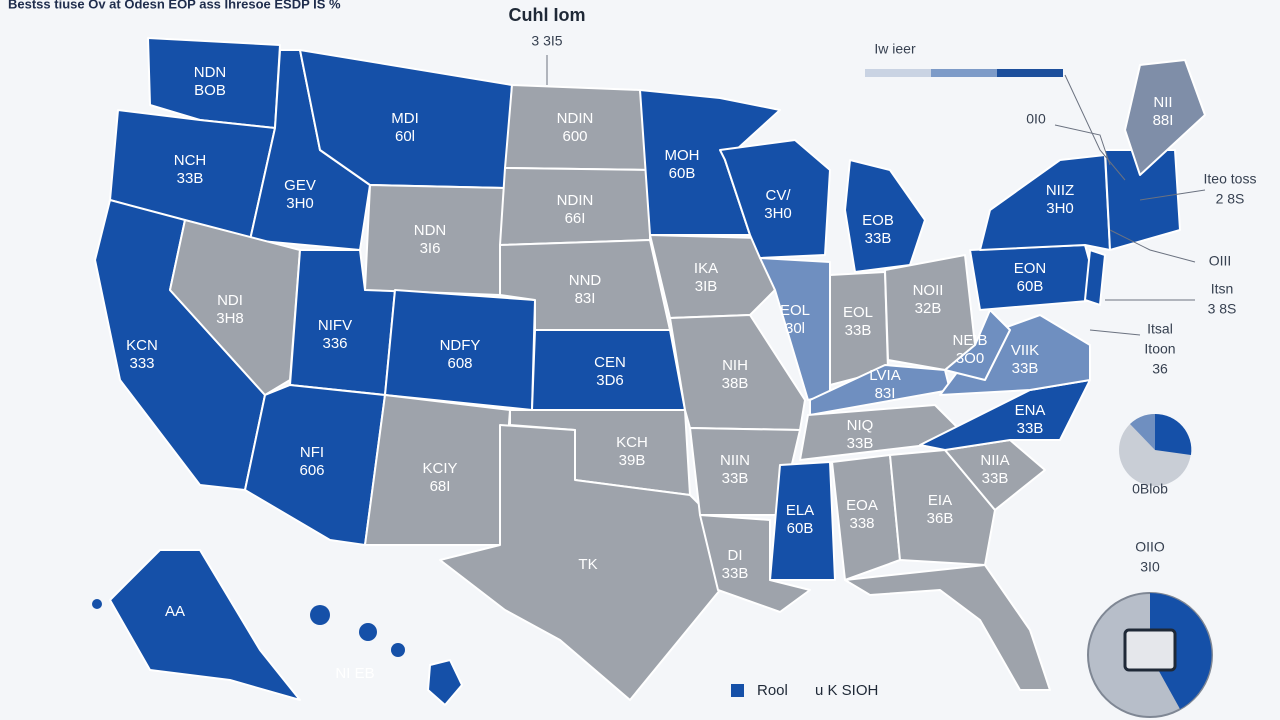 The height and width of the screenshot is (720, 1280). I want to click on region-label: 600, so click(574, 136).